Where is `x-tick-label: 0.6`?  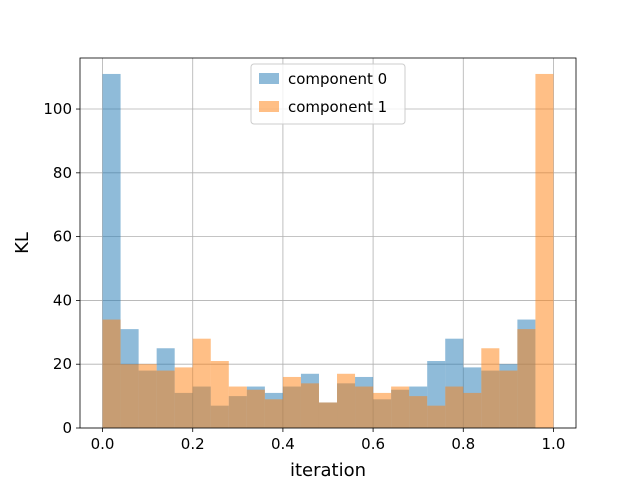 x-tick-label: 0.6 is located at coordinates (373, 444).